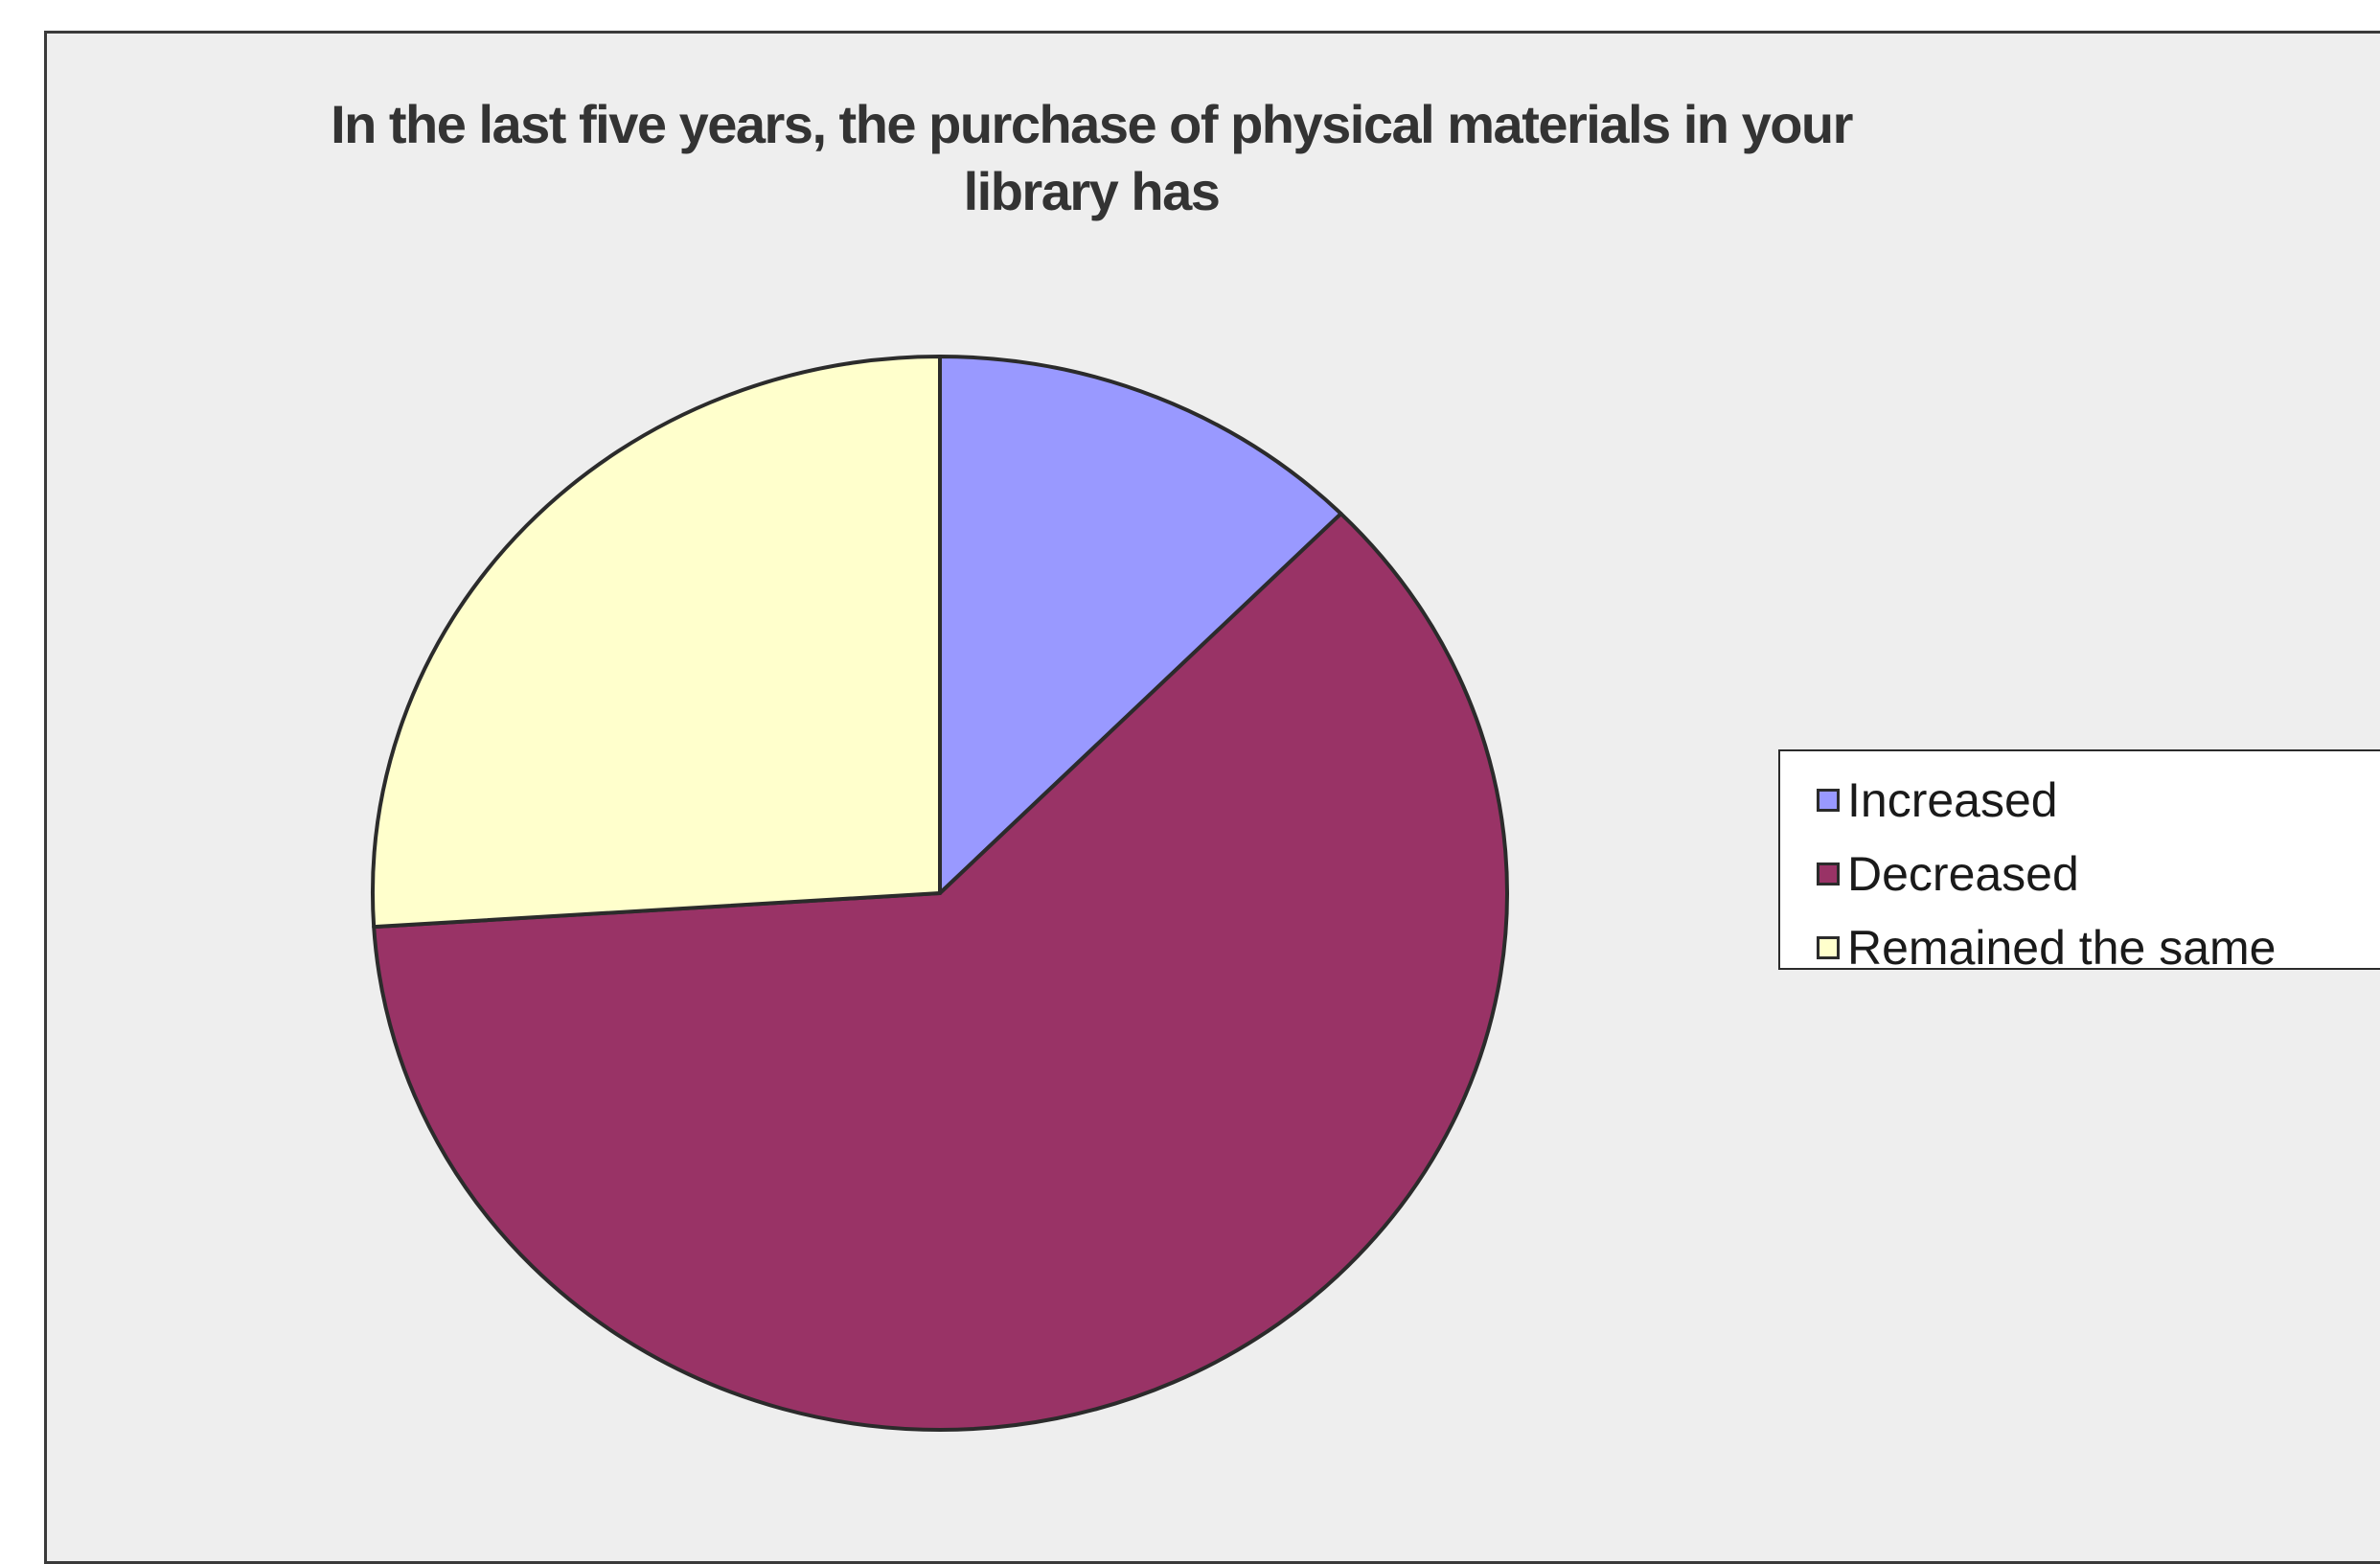 This screenshot has height=1564, width=2380. I want to click on legend: Increased Decreased Remained the same, so click(2079, 862).